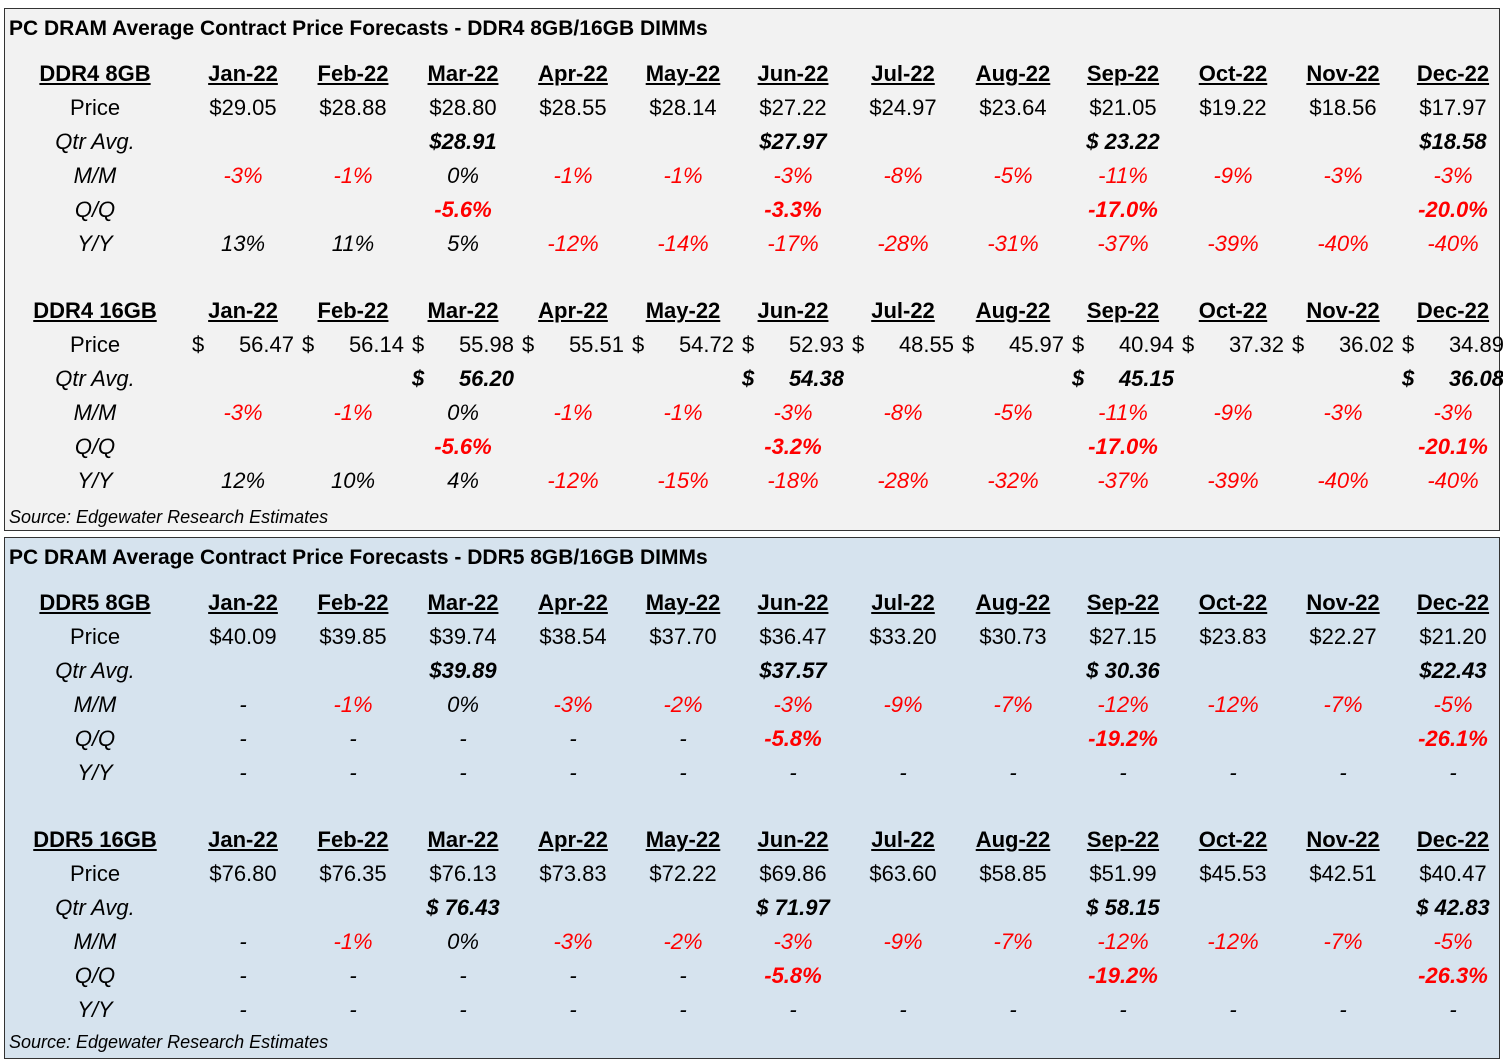 Image resolution: width=1503 pixels, height=1062 pixels. What do you see at coordinates (353, 839) in the screenshot?
I see `month-header: Feb-22` at bounding box center [353, 839].